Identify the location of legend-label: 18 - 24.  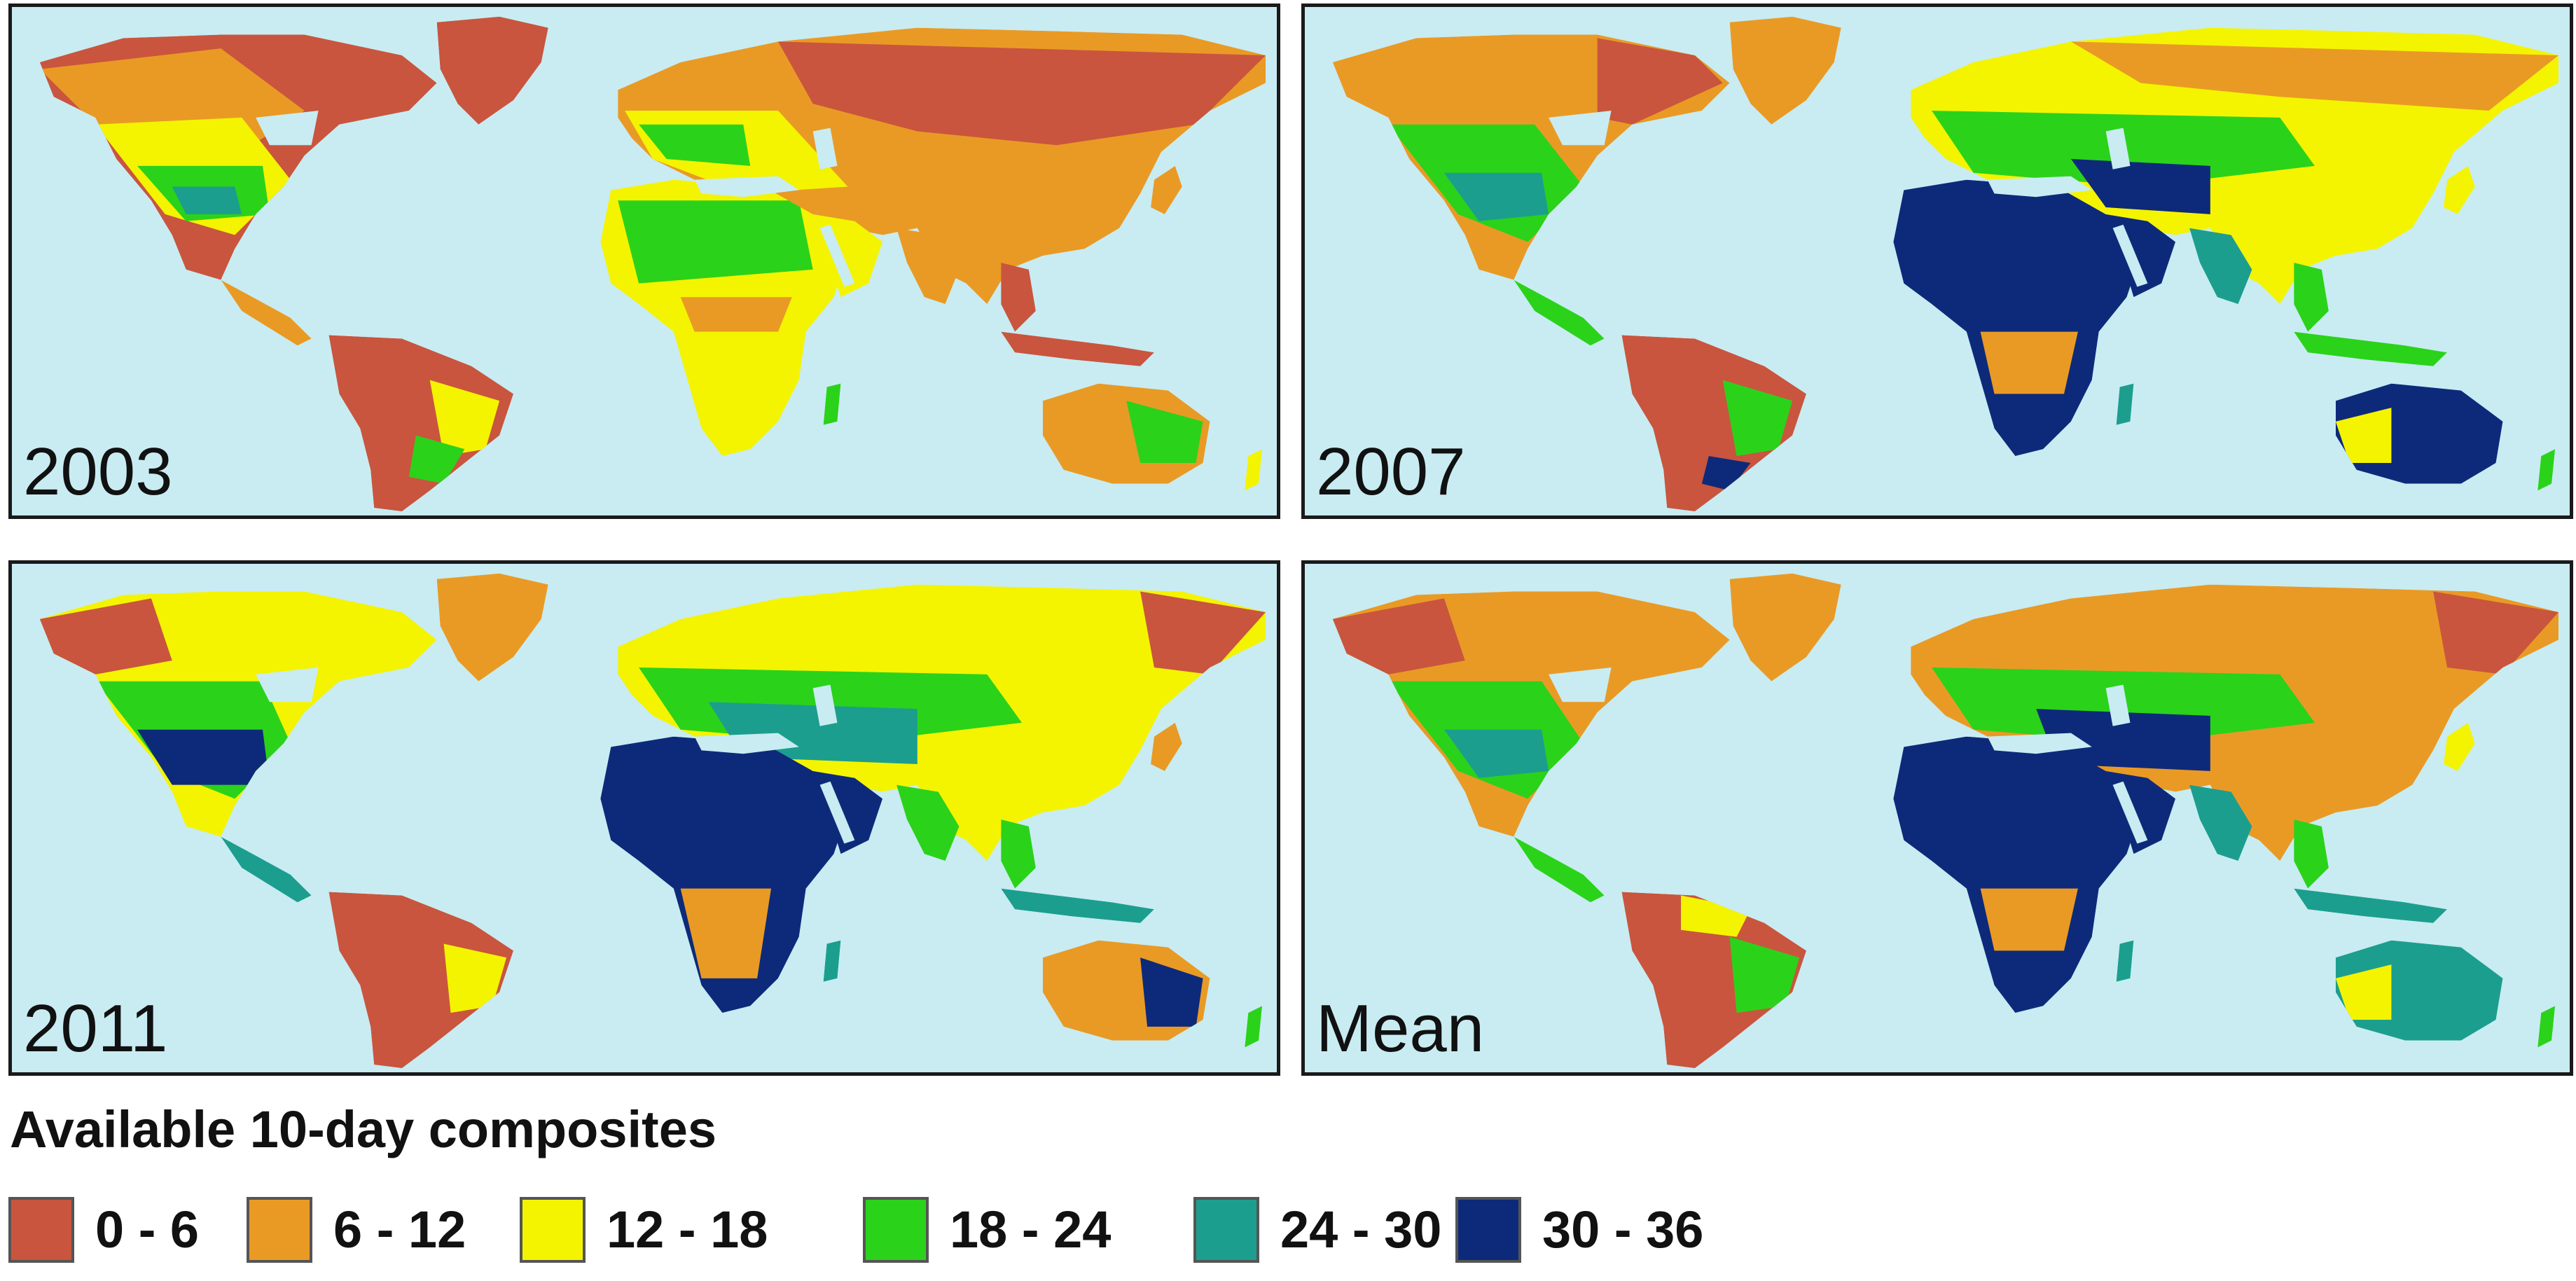
(1031, 1229).